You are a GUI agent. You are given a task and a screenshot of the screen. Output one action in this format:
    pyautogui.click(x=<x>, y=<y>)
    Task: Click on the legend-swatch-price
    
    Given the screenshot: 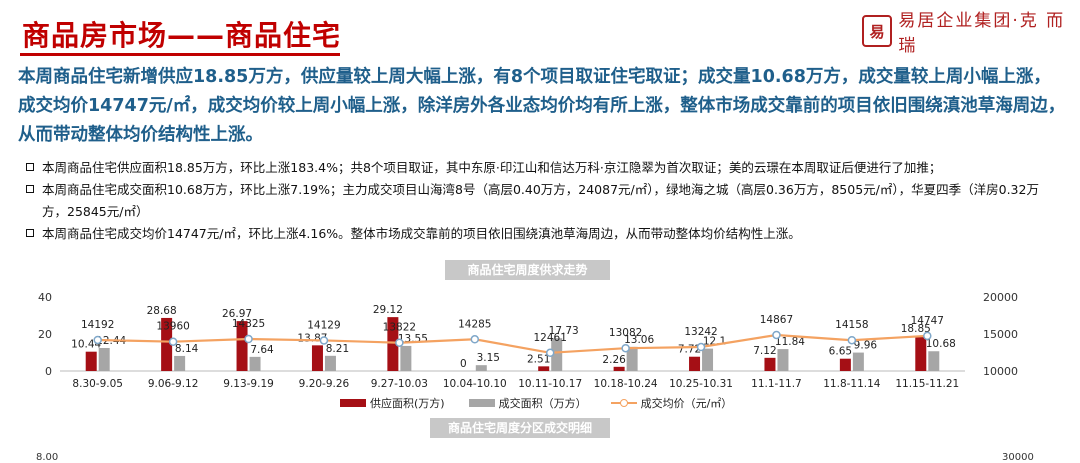 What is the action you would take?
    pyautogui.click(x=623, y=403)
    